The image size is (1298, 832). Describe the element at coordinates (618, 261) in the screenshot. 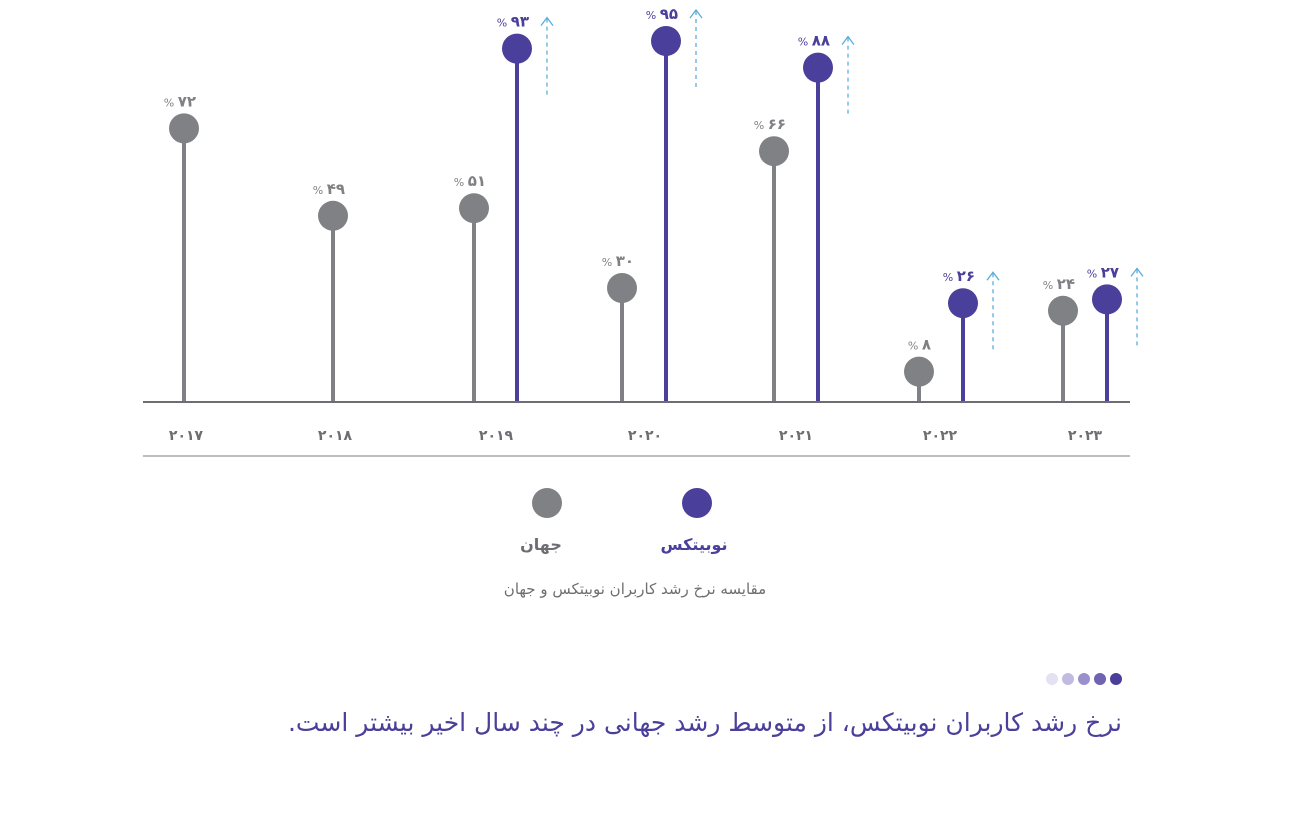

I see `value-label: % ۳۰` at that location.